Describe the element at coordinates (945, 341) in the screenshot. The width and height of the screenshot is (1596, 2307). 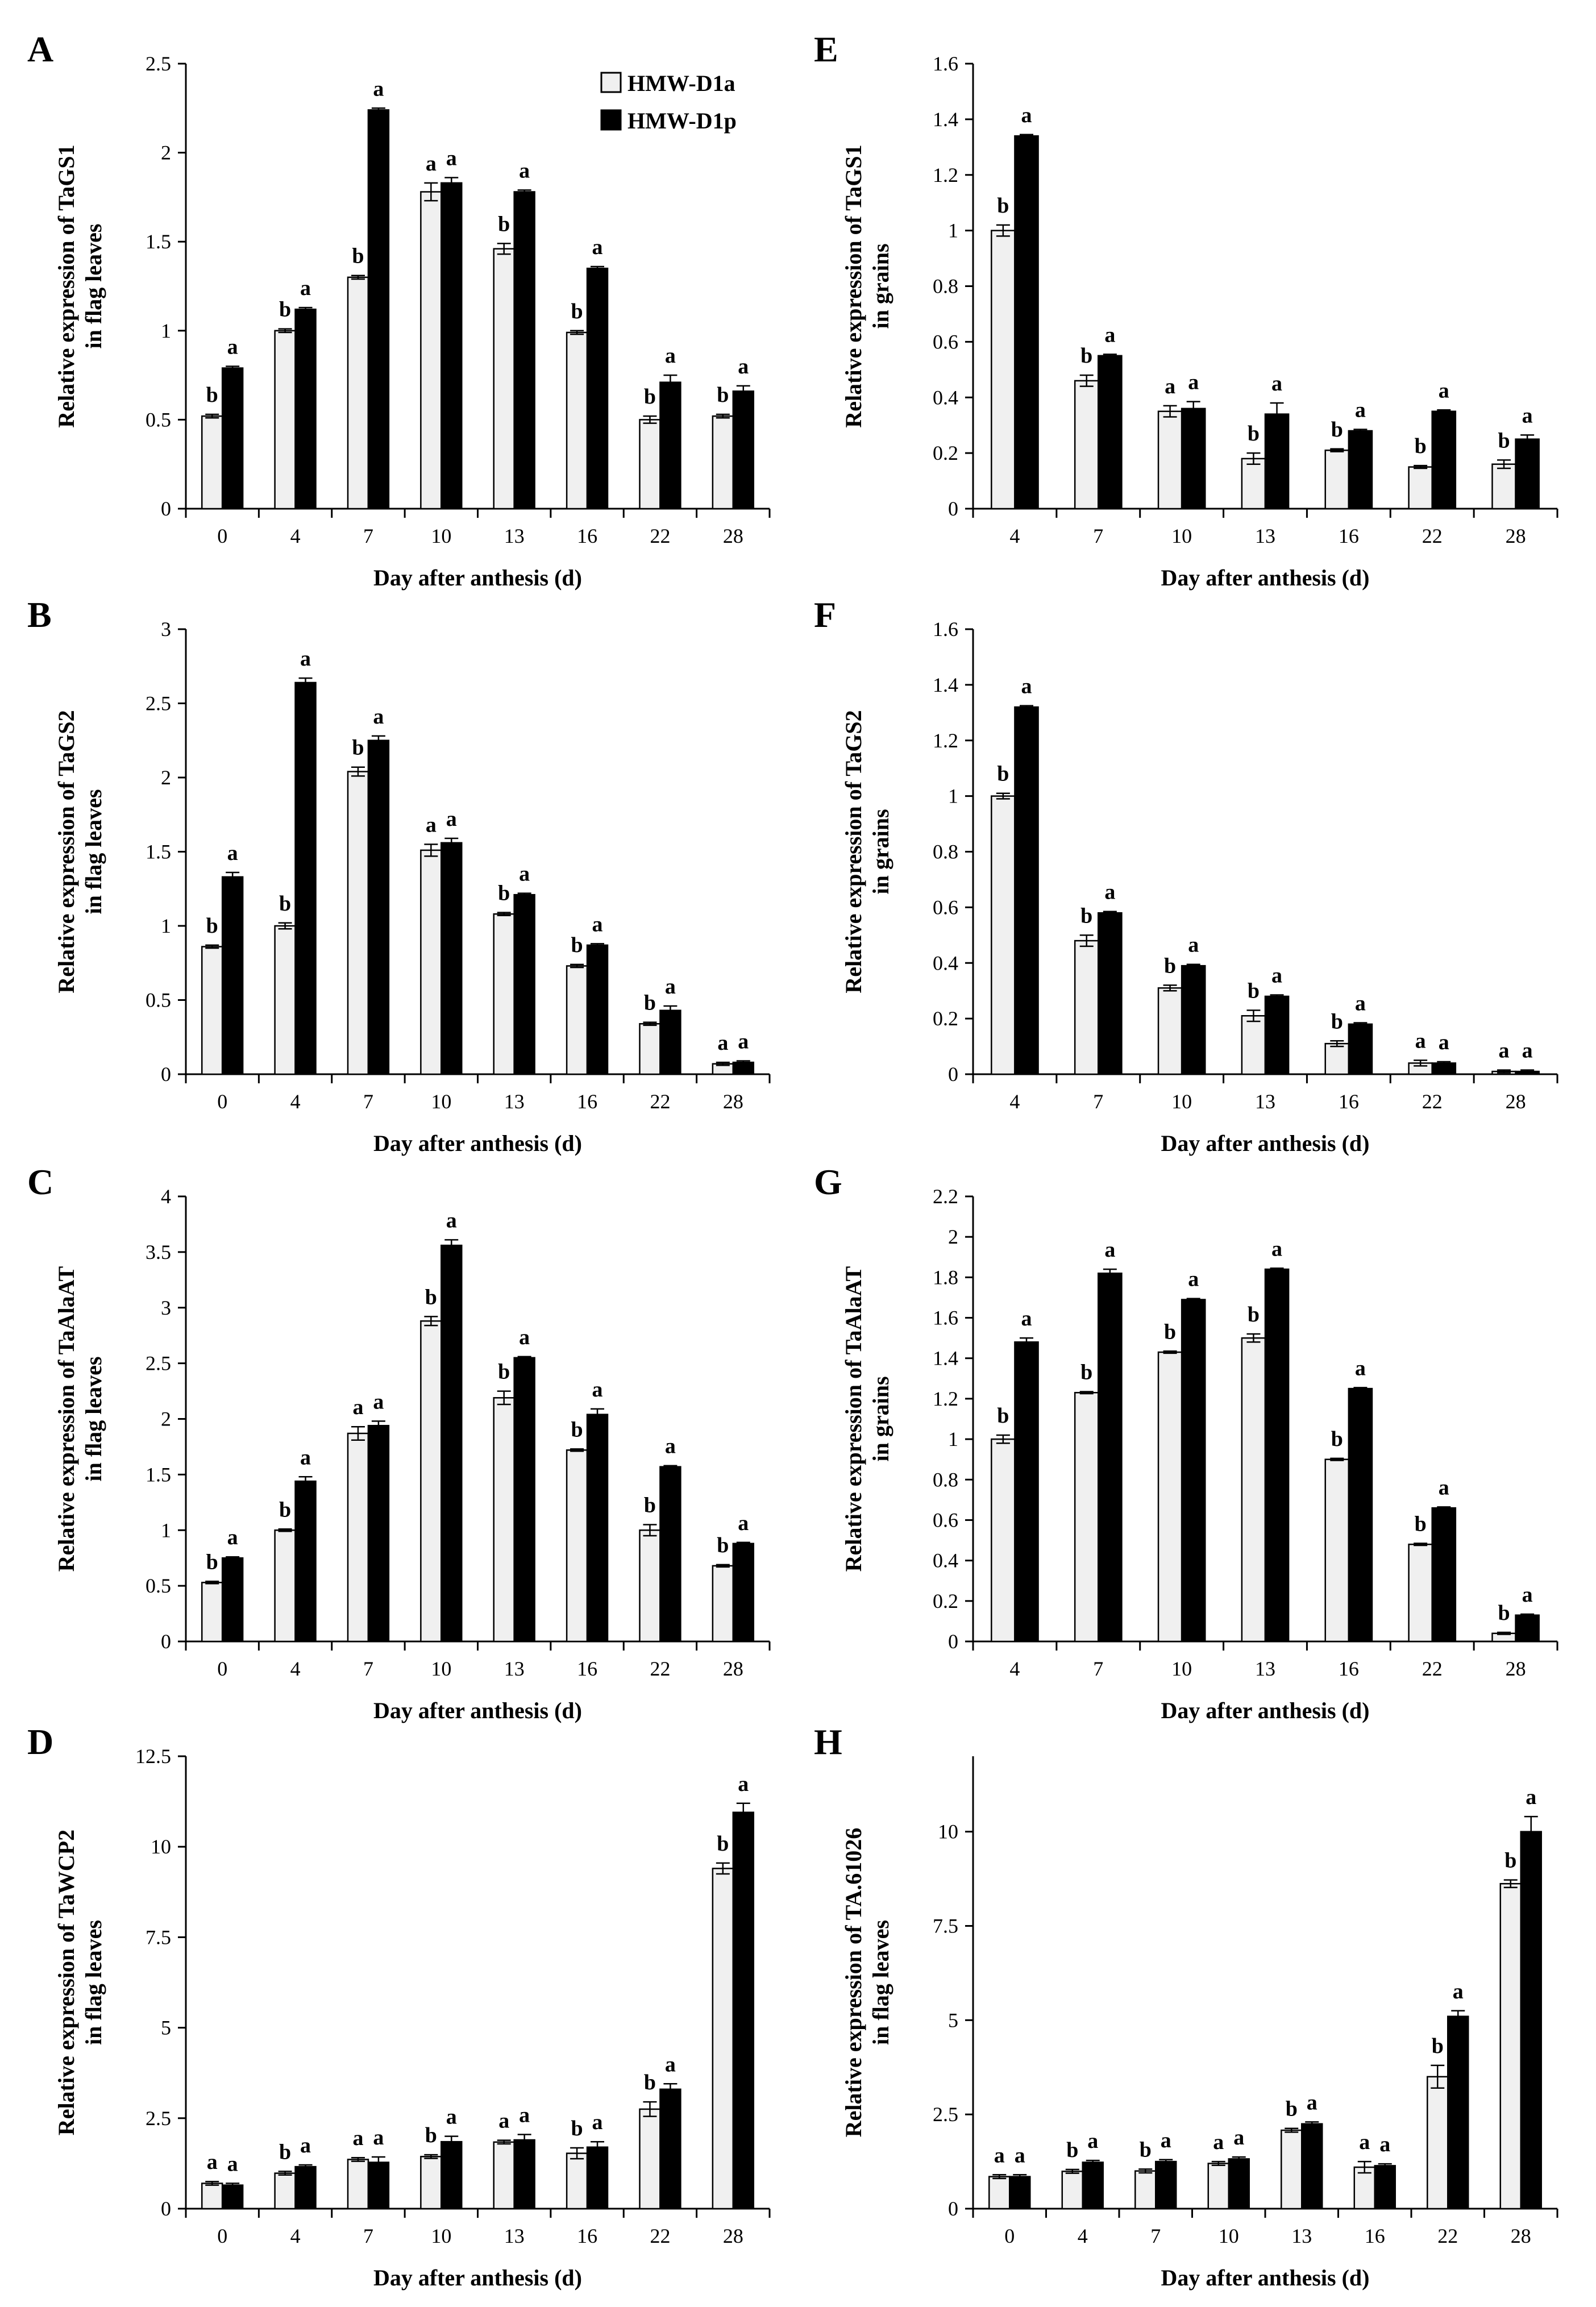
I see `y-tick-label: 0.6` at that location.